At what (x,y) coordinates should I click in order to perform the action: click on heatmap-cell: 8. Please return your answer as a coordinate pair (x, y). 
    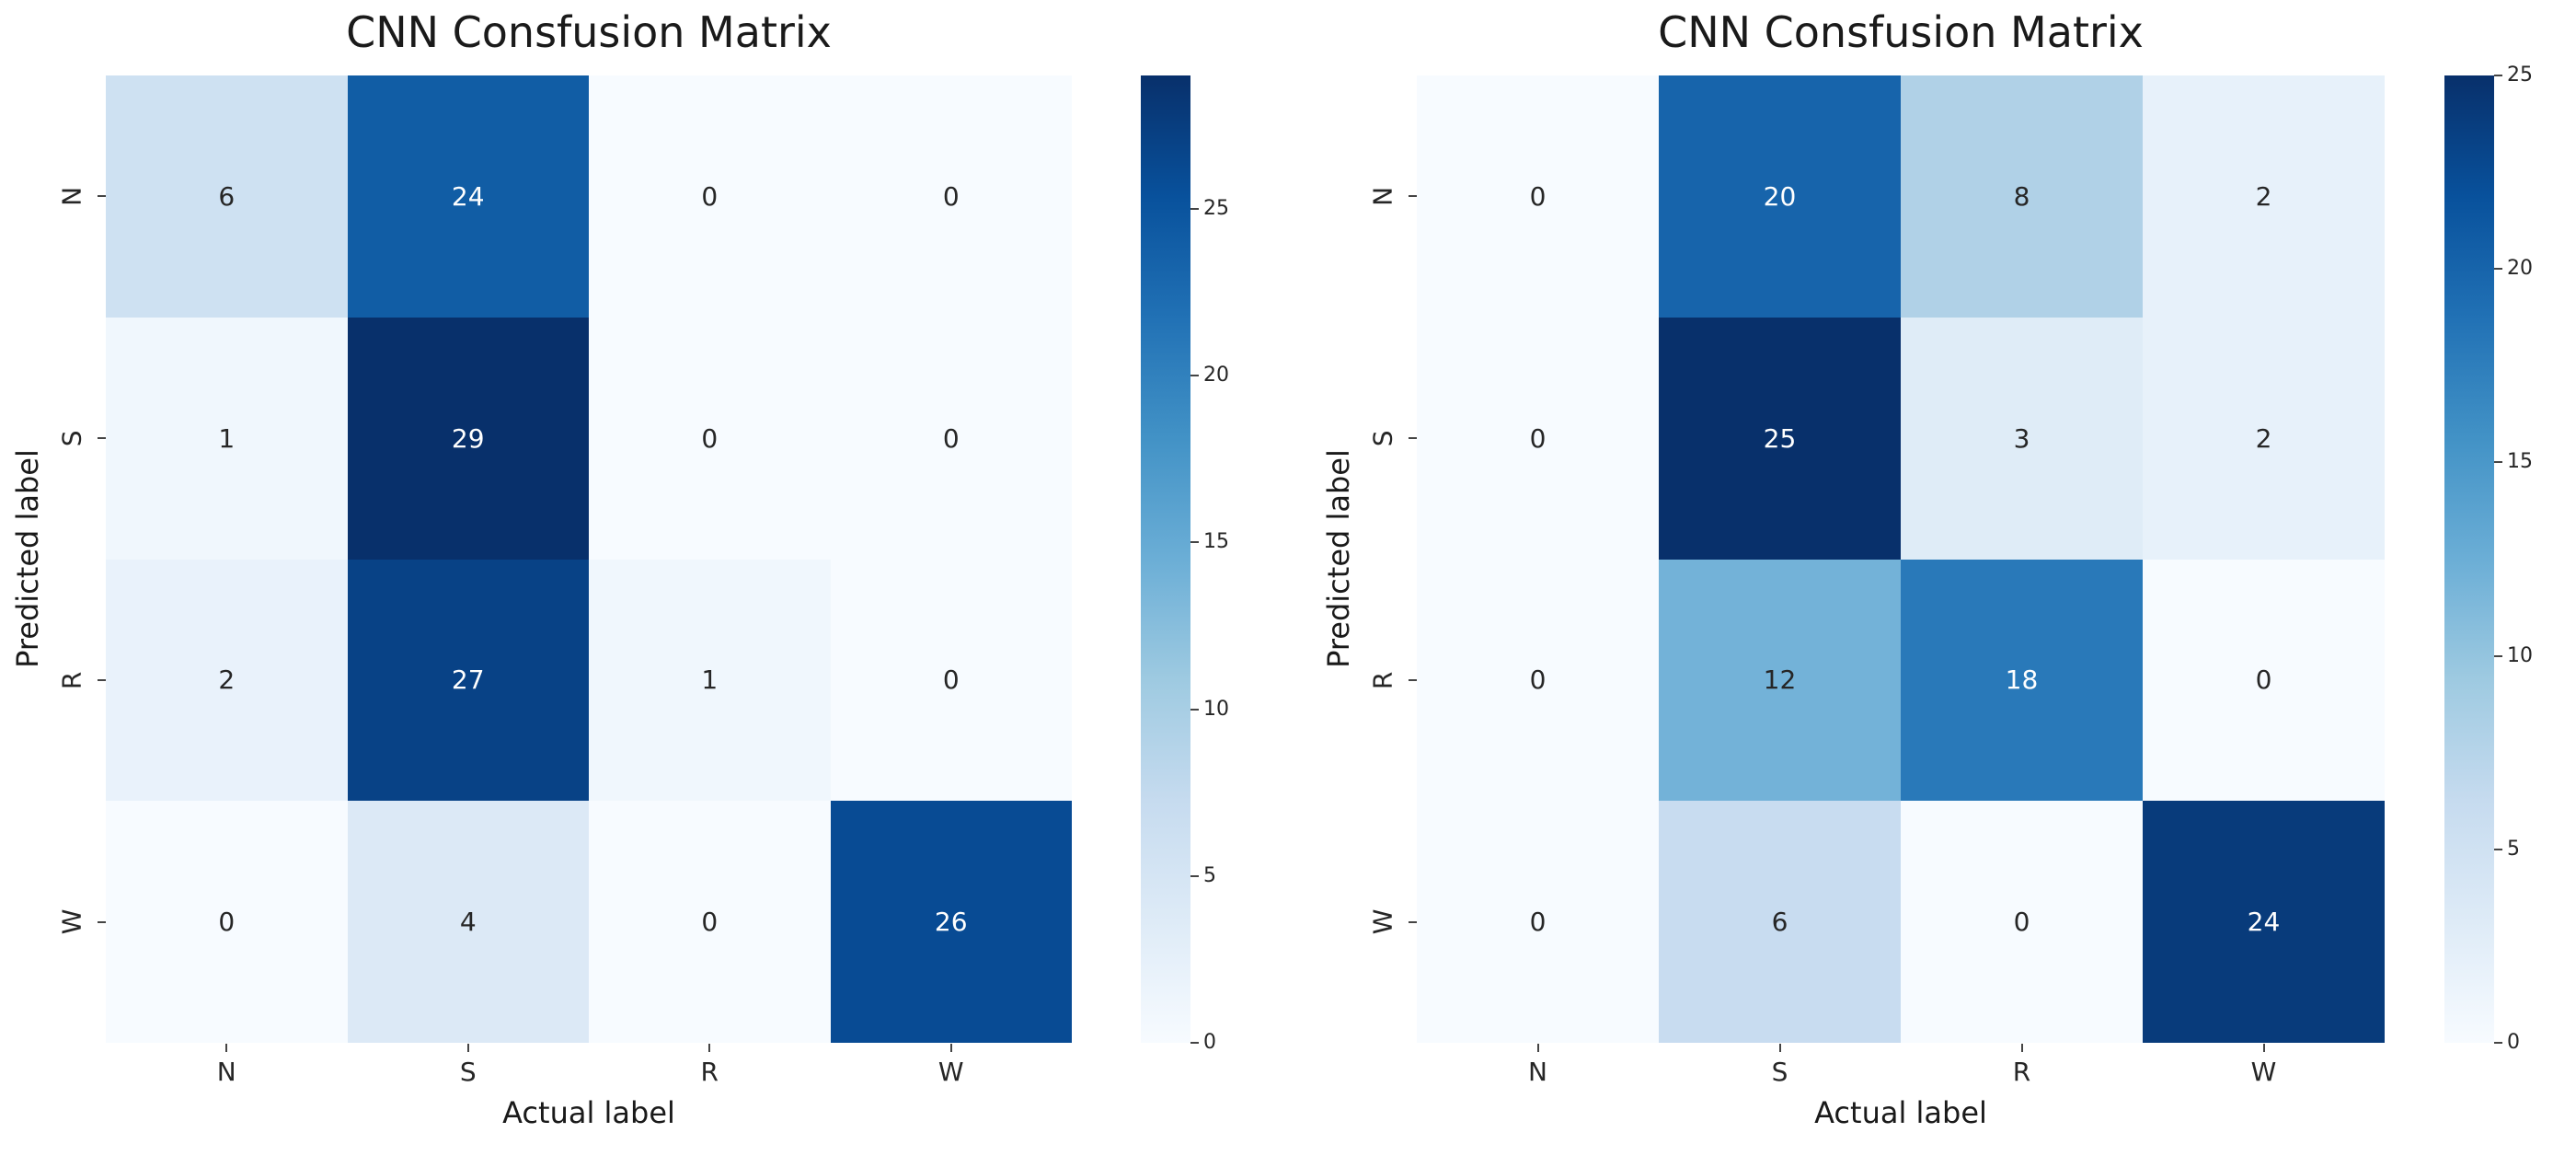
    Looking at the image, I should click on (2022, 196).